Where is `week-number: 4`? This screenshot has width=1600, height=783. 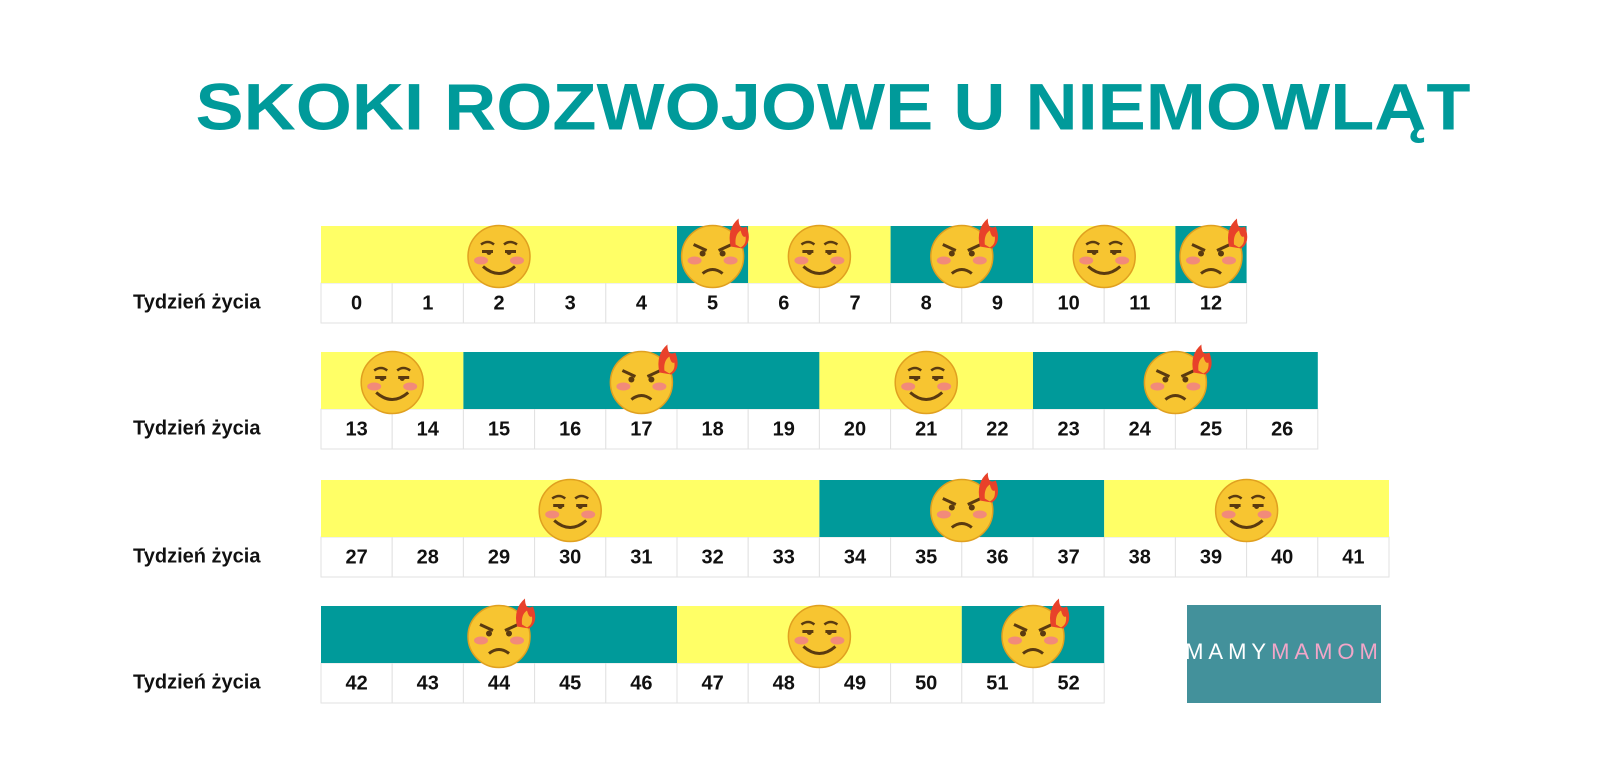
week-number: 4 is located at coordinates (642, 303).